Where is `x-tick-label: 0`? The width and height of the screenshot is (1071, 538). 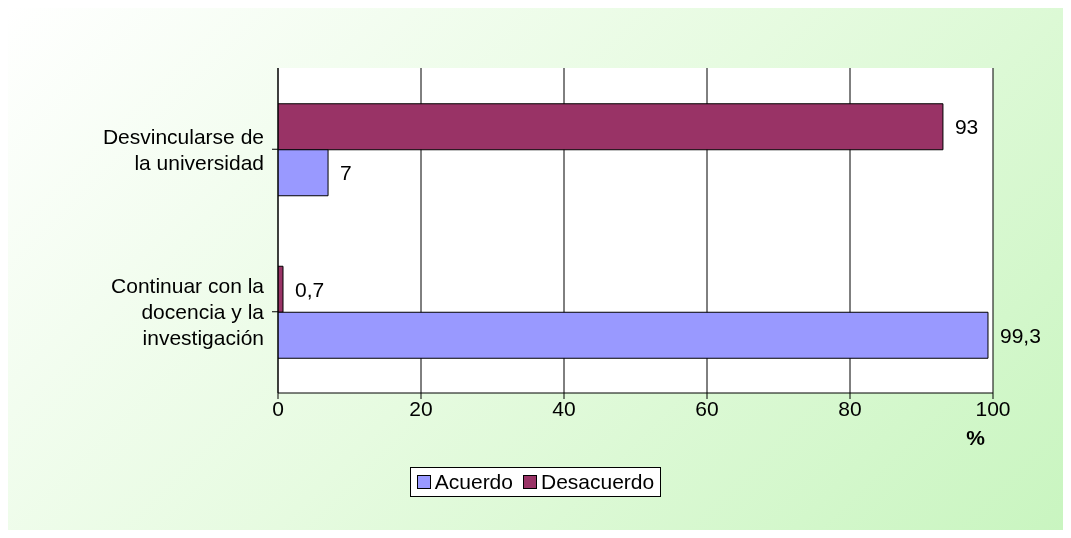
x-tick-label: 0 is located at coordinates (278, 408).